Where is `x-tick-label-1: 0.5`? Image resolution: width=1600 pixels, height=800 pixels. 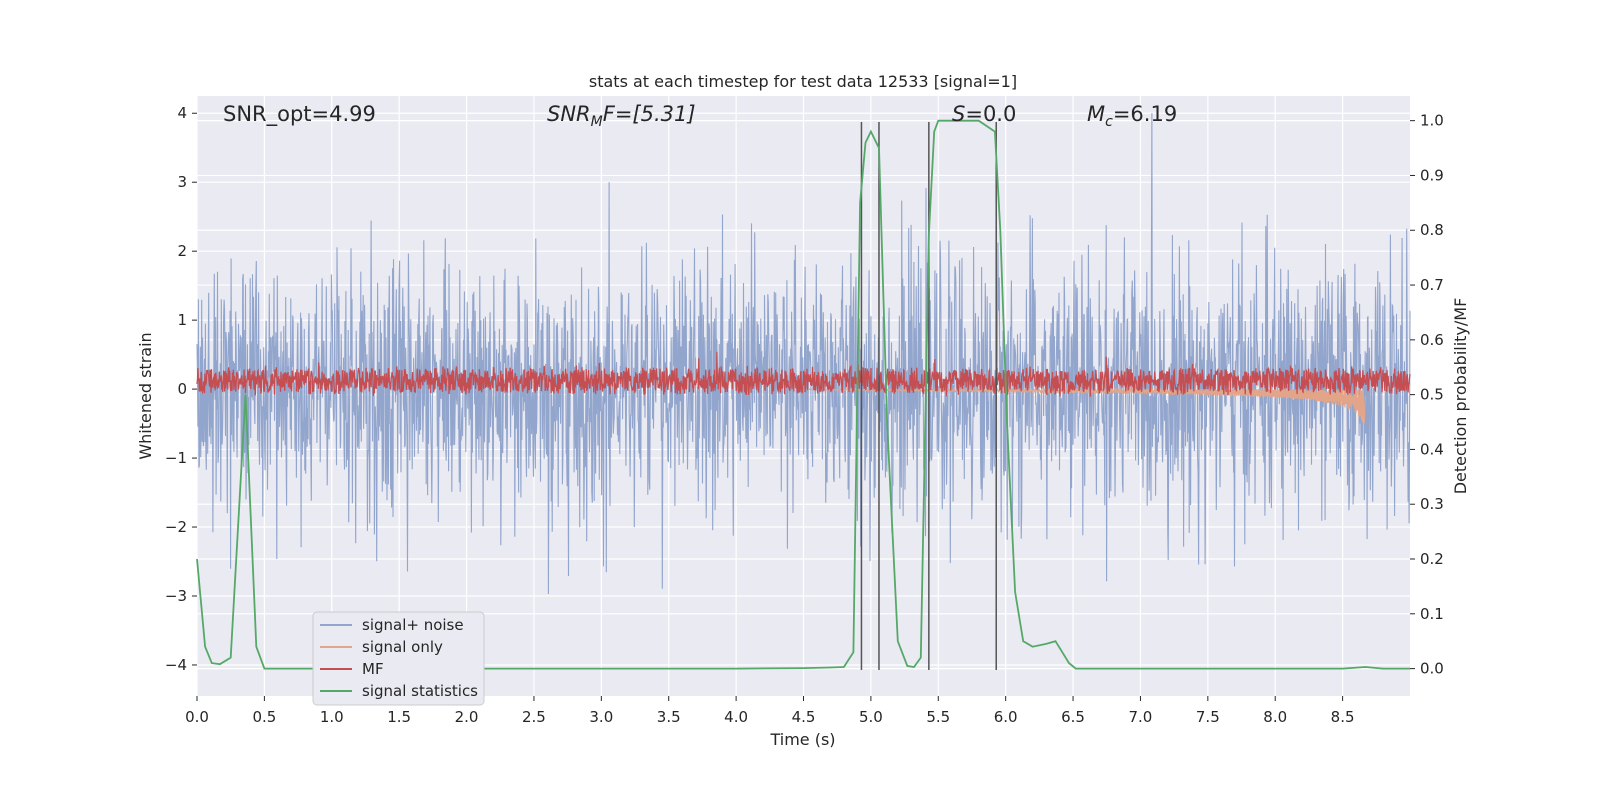
x-tick-label-1: 0.5 is located at coordinates (264, 717).